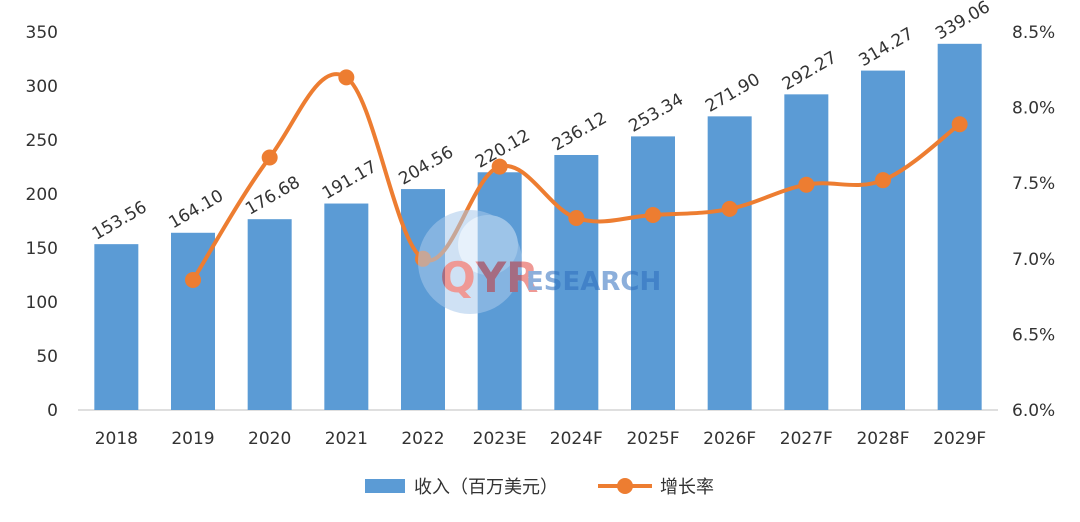 This screenshot has height=522, width=1080. What do you see at coordinates (42, 87) in the screenshot?
I see `y-left-tick-label: 300` at bounding box center [42, 87].